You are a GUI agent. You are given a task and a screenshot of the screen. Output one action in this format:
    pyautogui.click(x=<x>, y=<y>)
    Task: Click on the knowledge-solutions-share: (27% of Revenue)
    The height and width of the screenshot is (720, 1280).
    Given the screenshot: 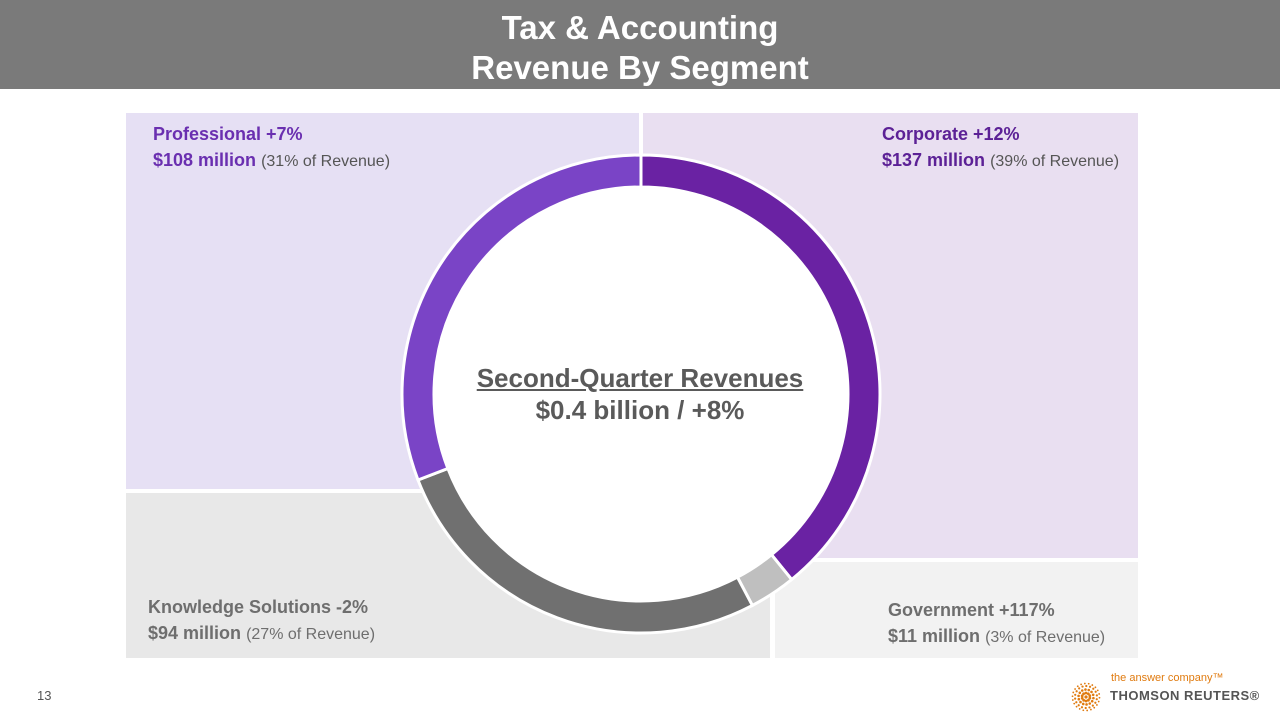 What is the action you would take?
    pyautogui.click(x=311, y=634)
    